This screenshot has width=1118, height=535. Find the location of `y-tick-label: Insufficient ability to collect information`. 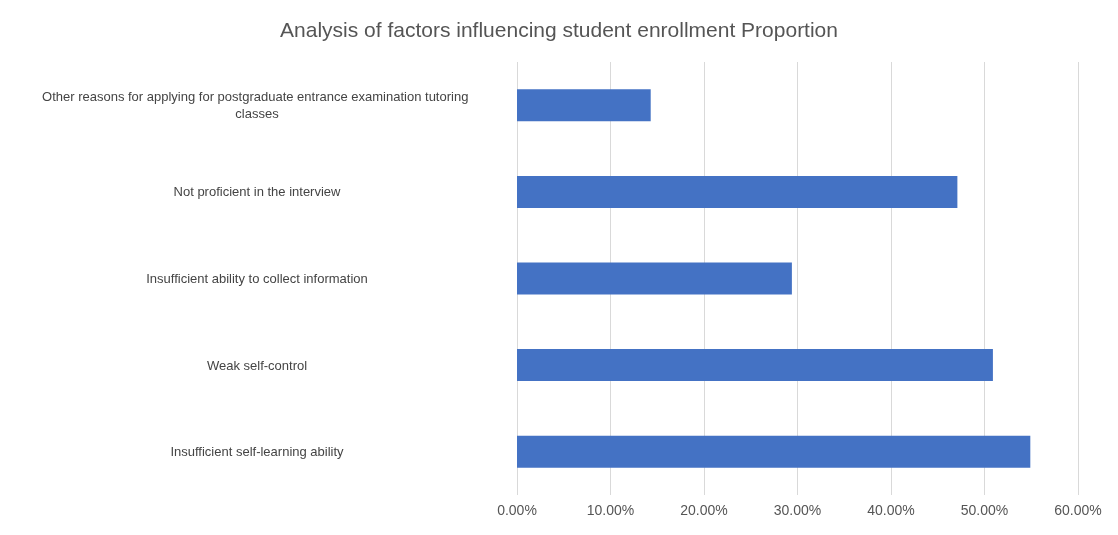

y-tick-label: Insufficient ability to collect information is located at coordinates (257, 278).